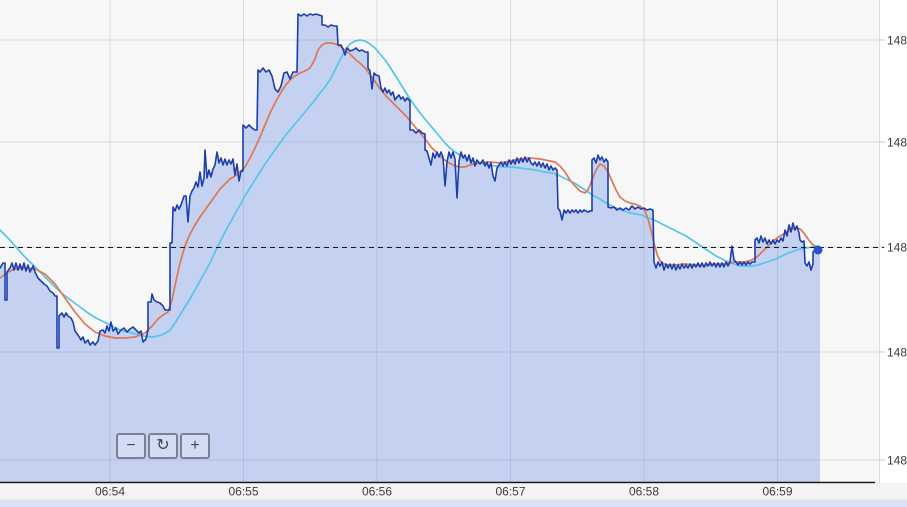  I want to click on bottom-strip, so click(453, 503).